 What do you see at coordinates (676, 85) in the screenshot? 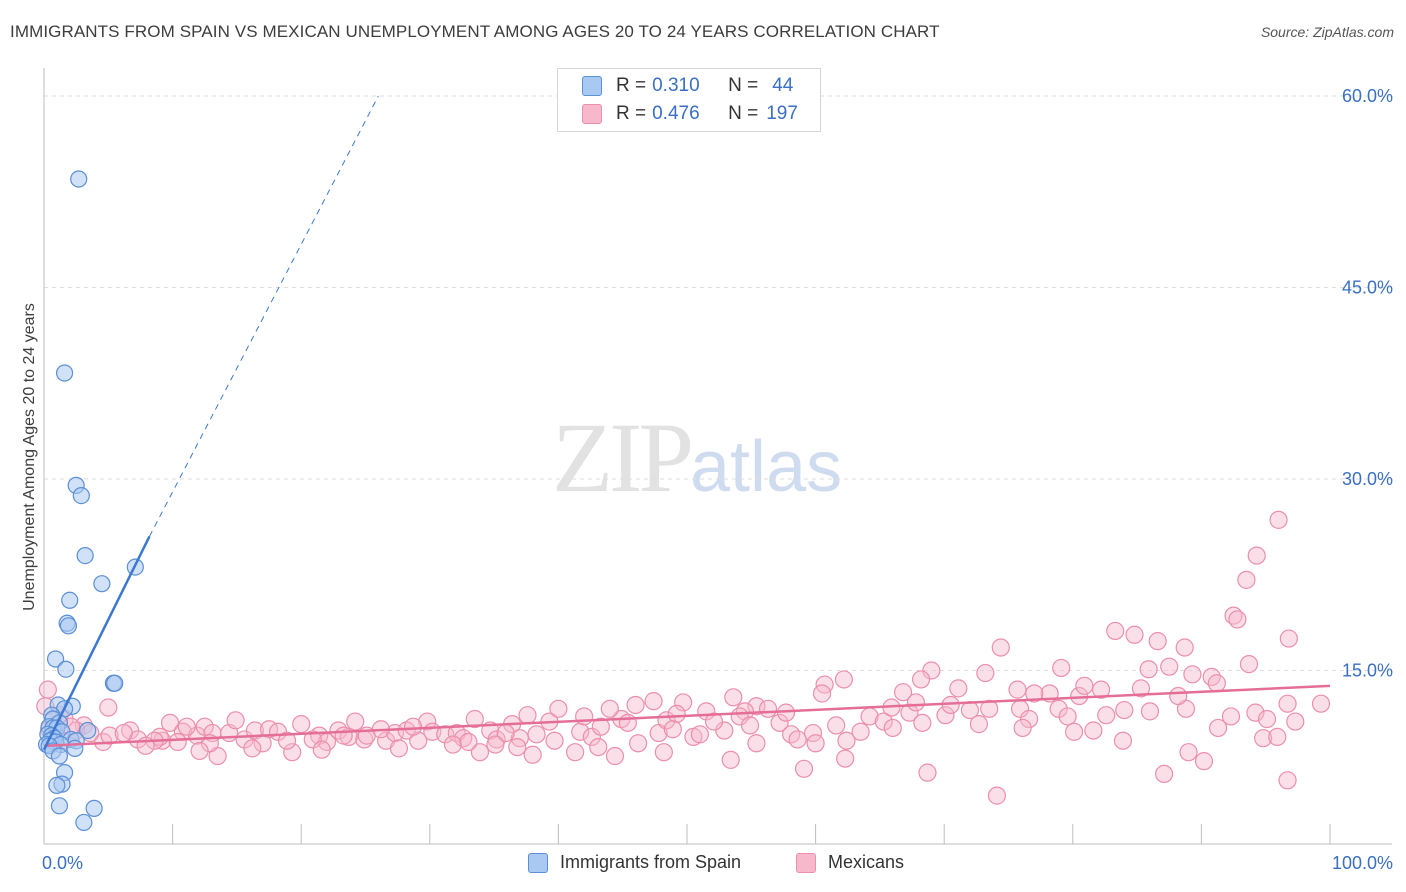
I see `legend-r-value: 0.310` at bounding box center [676, 85].